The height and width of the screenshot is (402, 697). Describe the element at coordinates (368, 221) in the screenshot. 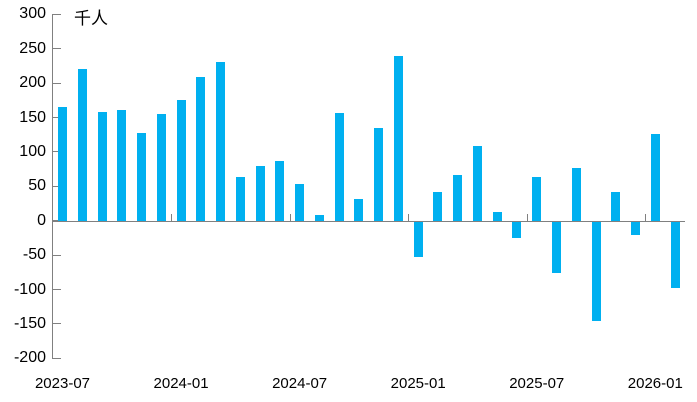

I see `x-axis-line` at that location.